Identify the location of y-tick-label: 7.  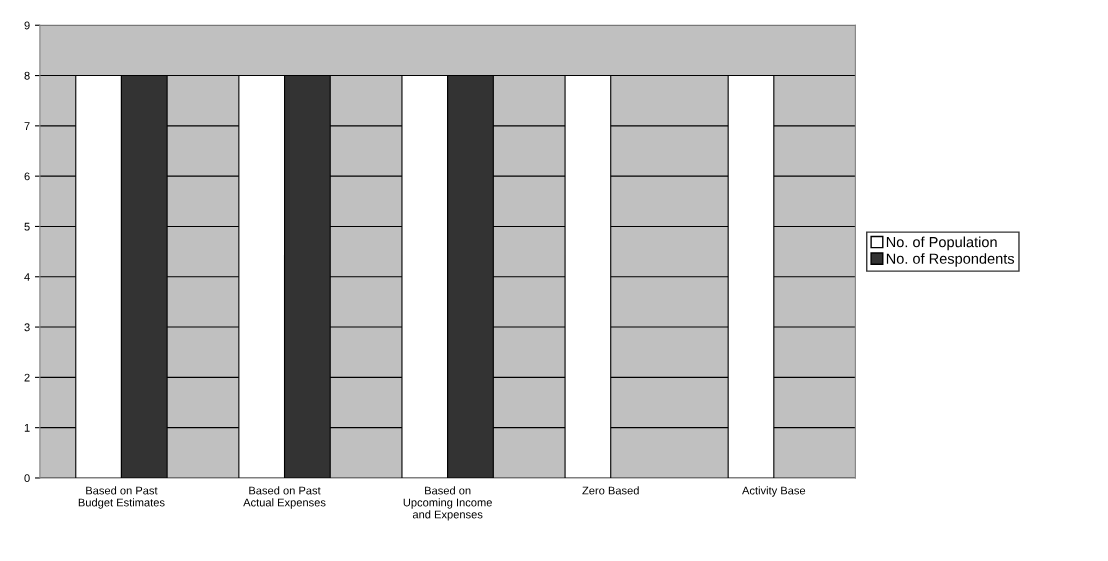
(27, 126).